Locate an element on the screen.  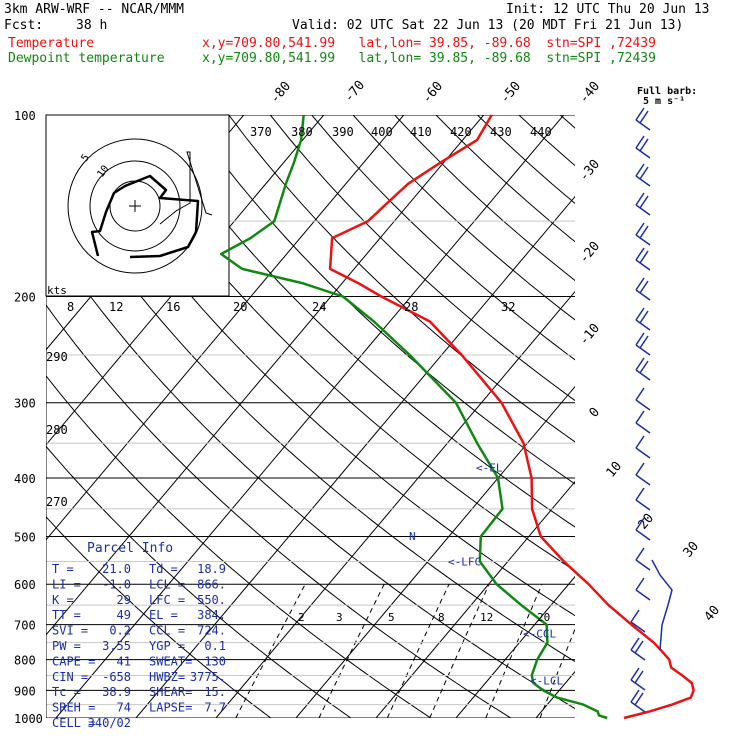
isotherm-label: -60 is located at coordinates (433, 93).